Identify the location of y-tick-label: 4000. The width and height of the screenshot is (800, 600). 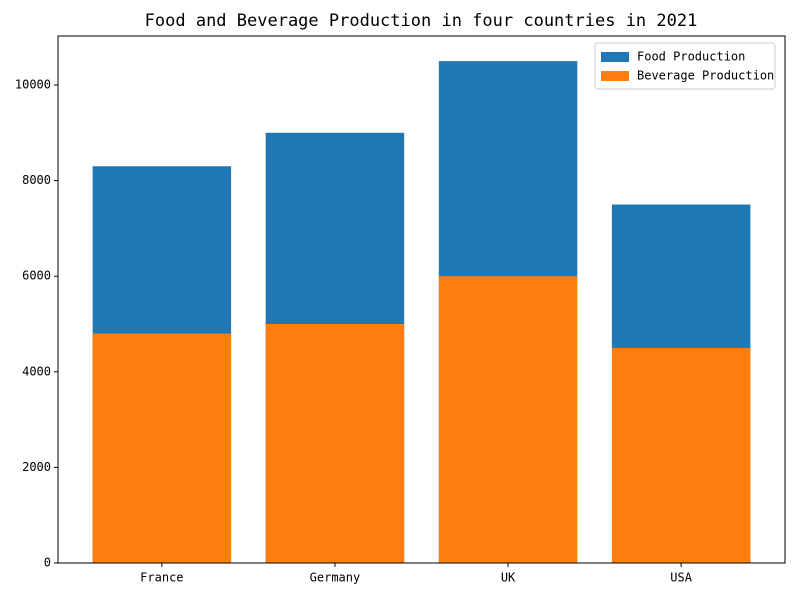
(36, 371).